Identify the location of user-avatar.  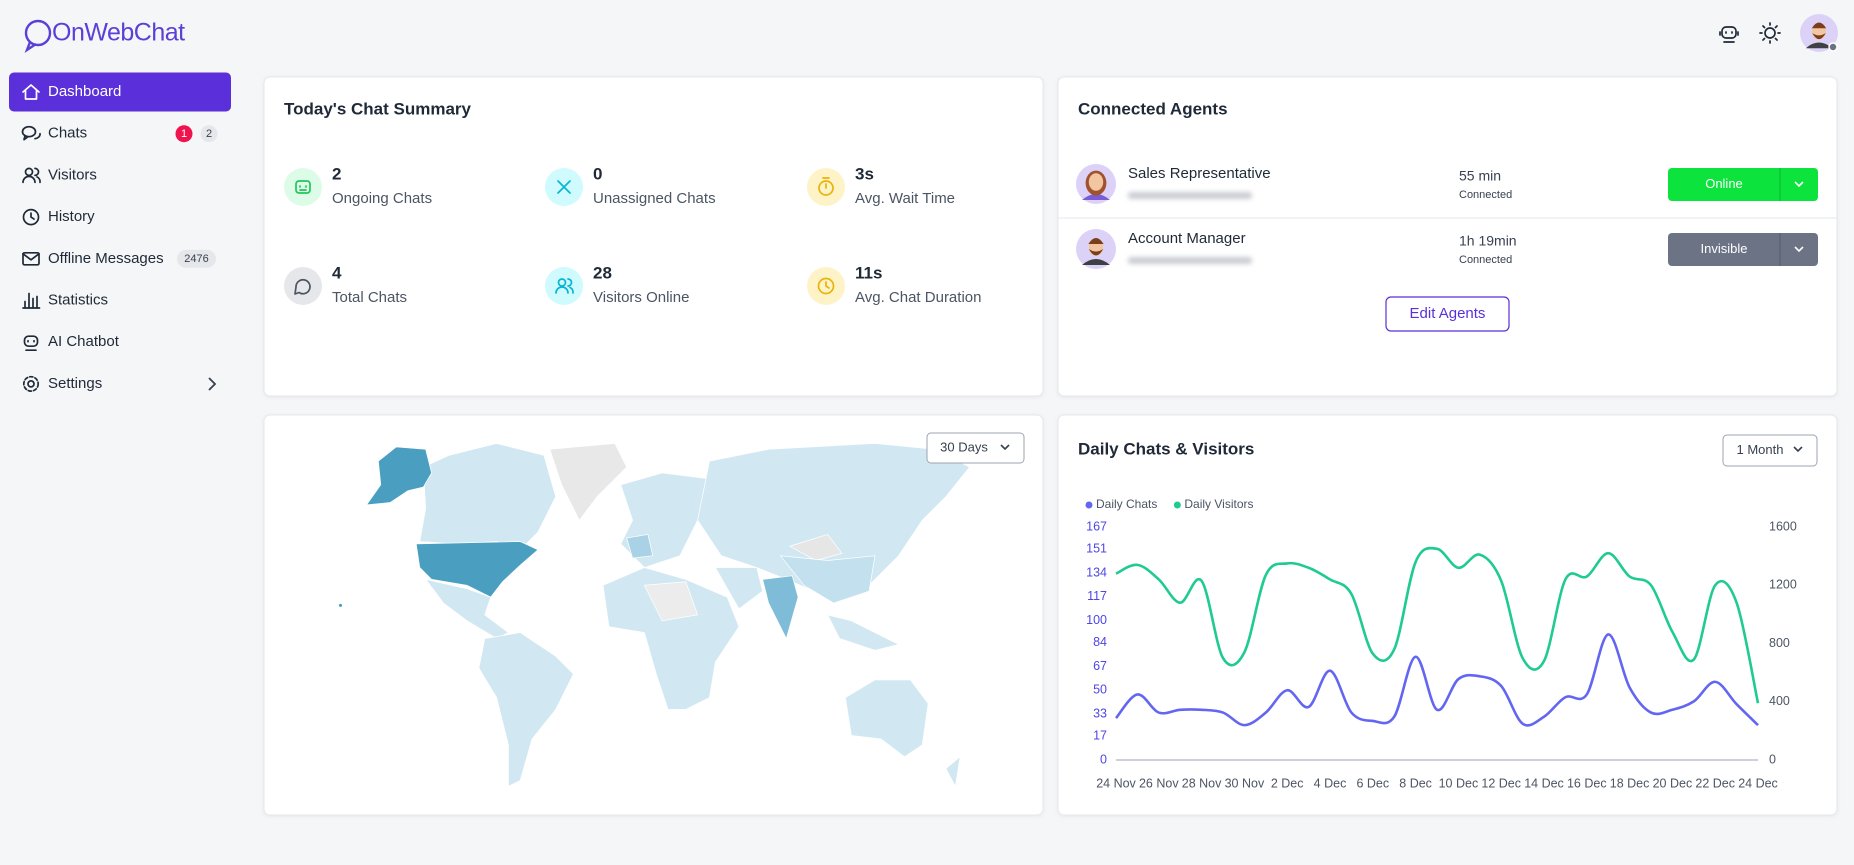
(1819, 33).